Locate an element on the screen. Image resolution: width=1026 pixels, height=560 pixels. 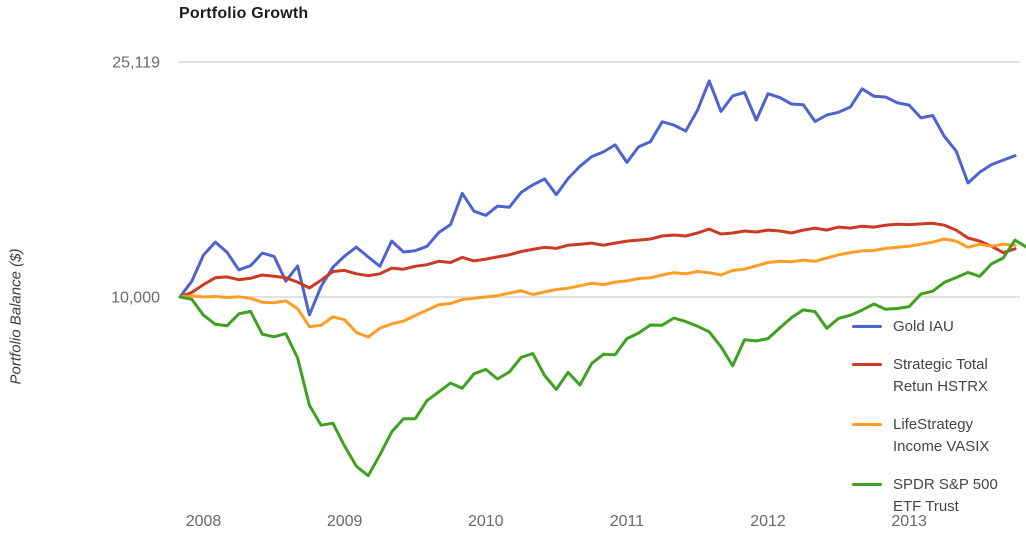
legend-item-lifestrategy-income-vasix: LifeStrategy Income VASIX is located at coordinates (931, 436).